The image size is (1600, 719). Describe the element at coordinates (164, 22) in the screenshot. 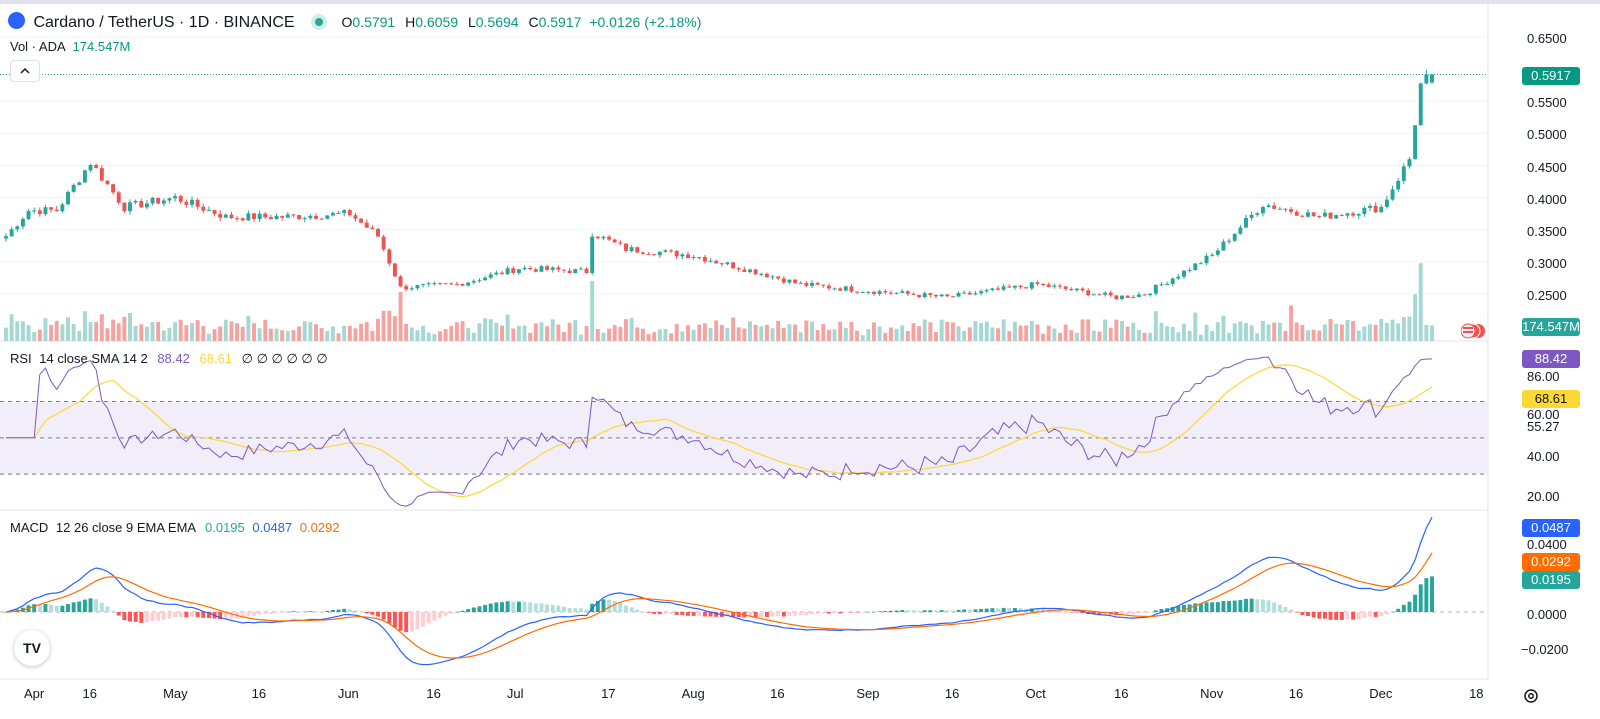

I see `symbol-title: Cardano / TetherUS · 1D · BINANCE` at that location.